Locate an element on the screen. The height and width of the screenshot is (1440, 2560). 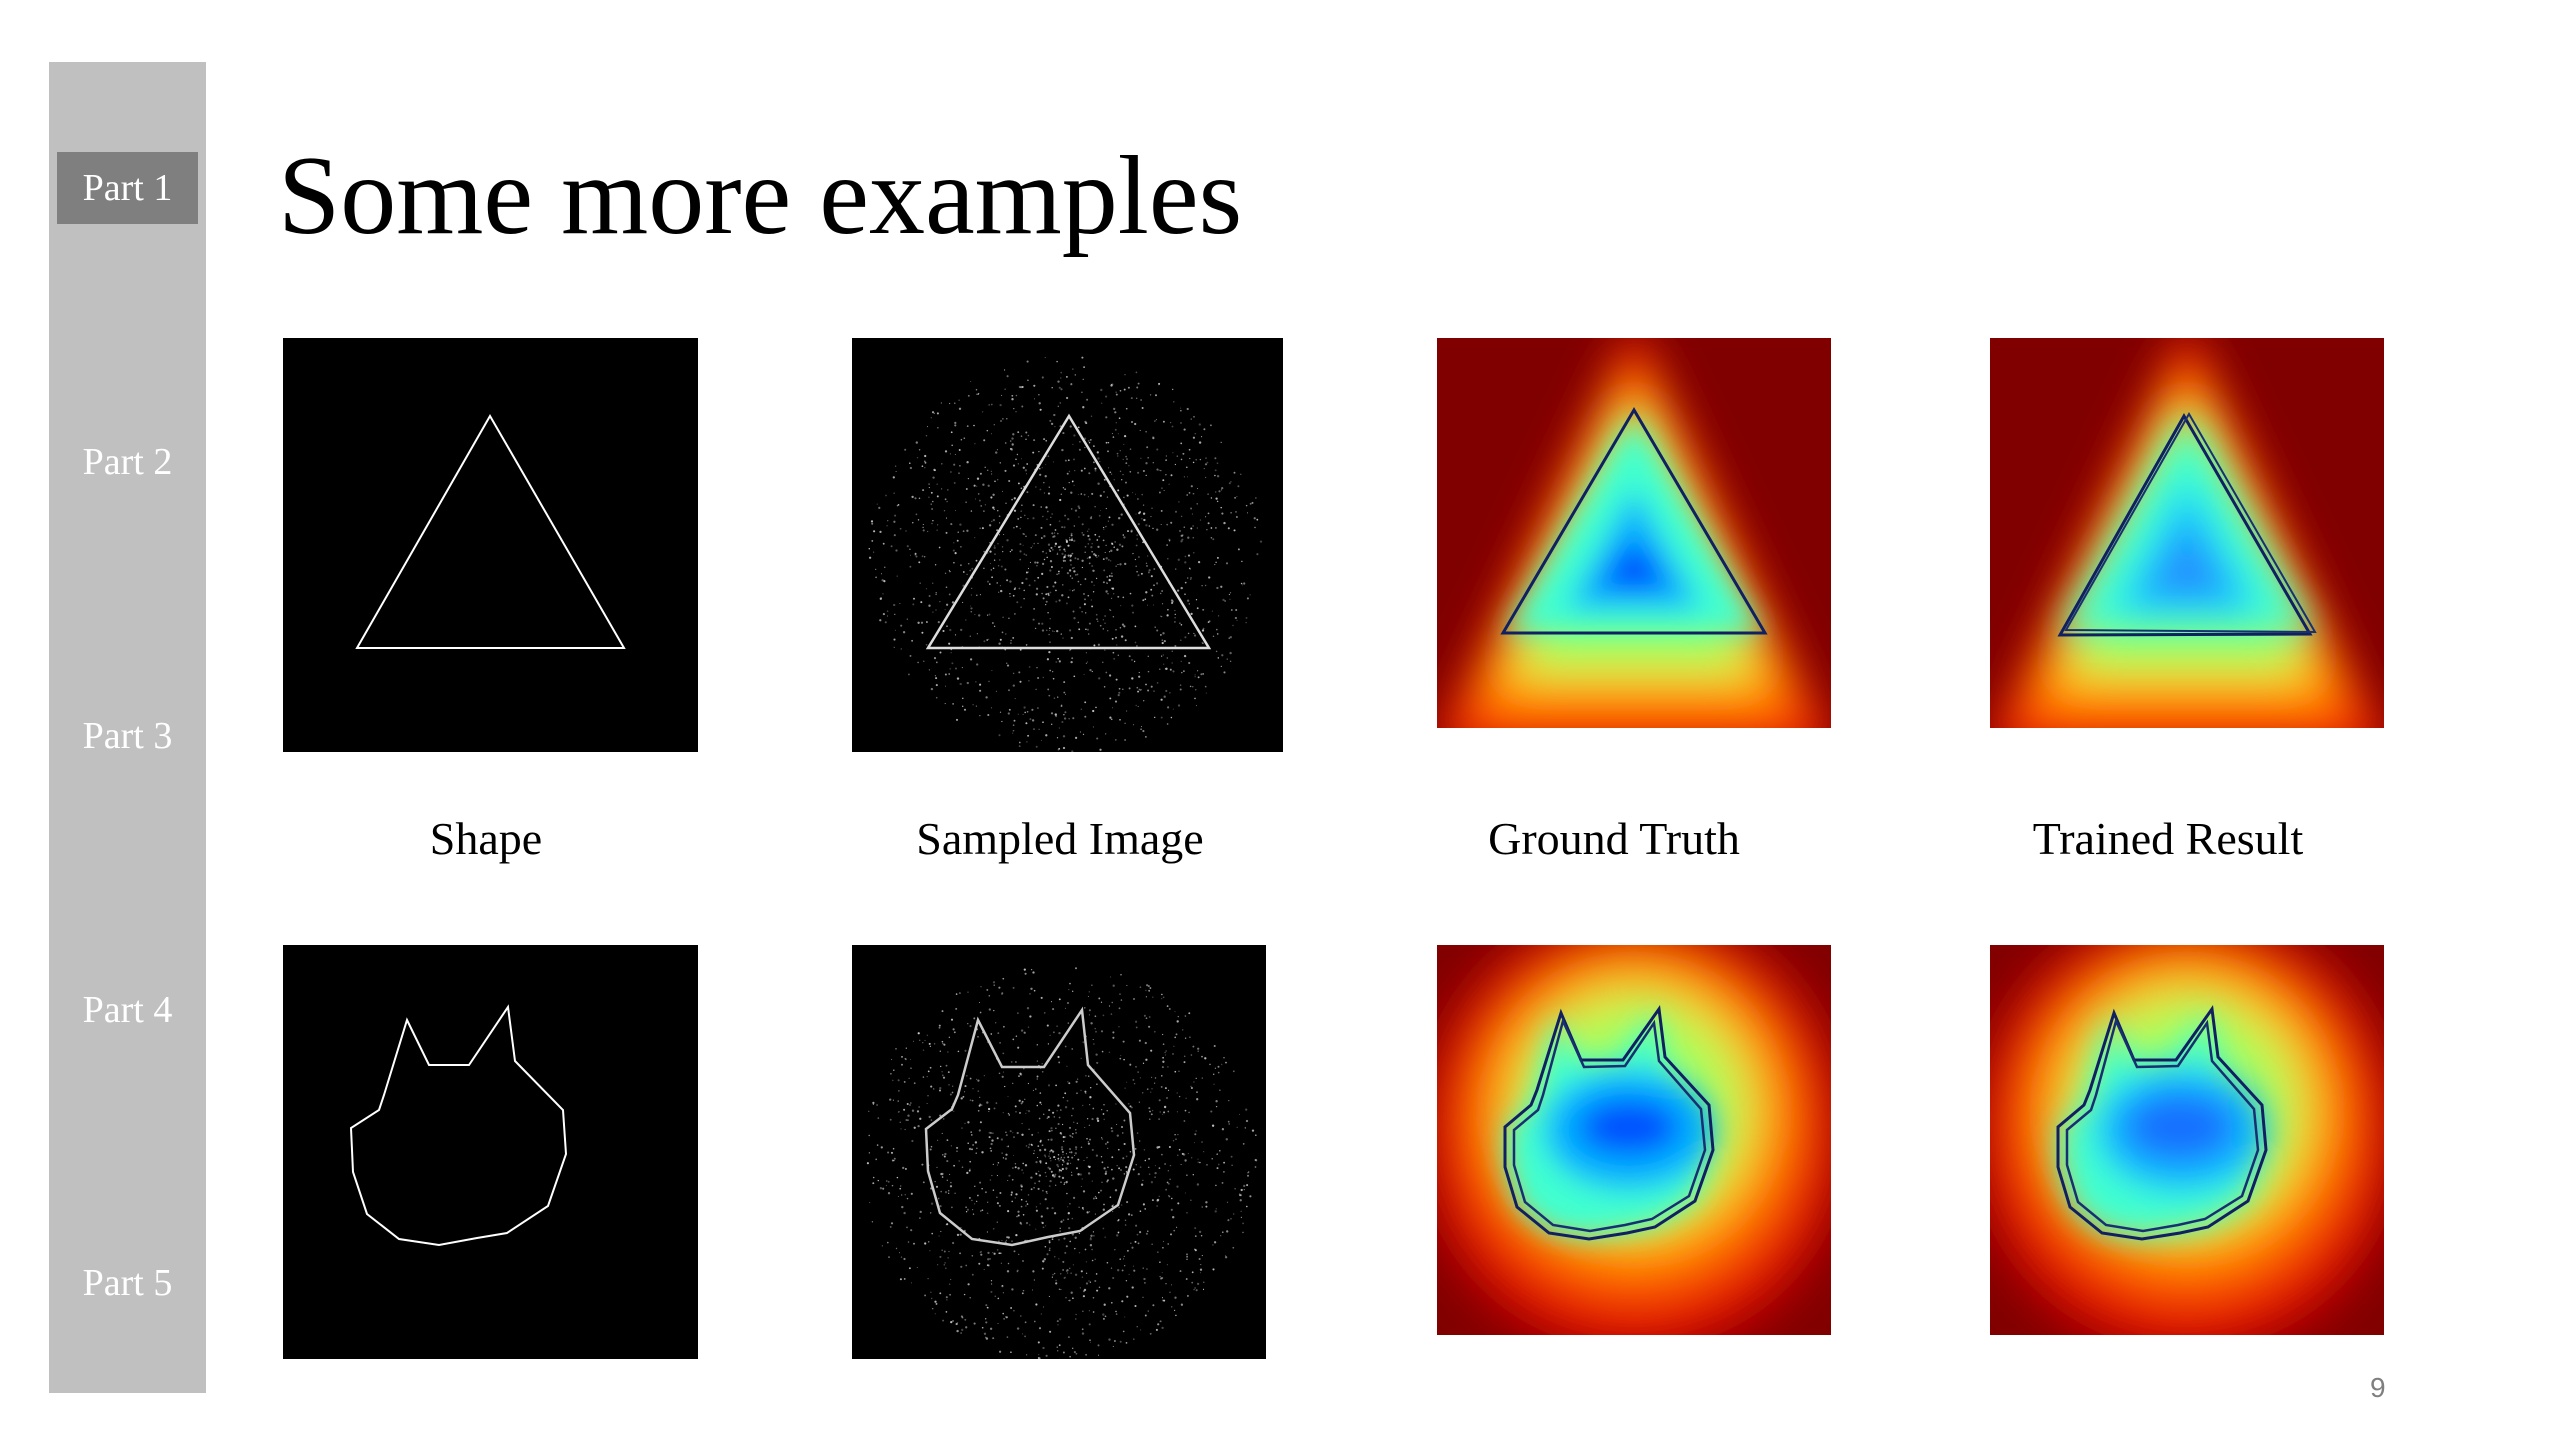
sidebar-item-part-4: Part 4 is located at coordinates (127, 1010).